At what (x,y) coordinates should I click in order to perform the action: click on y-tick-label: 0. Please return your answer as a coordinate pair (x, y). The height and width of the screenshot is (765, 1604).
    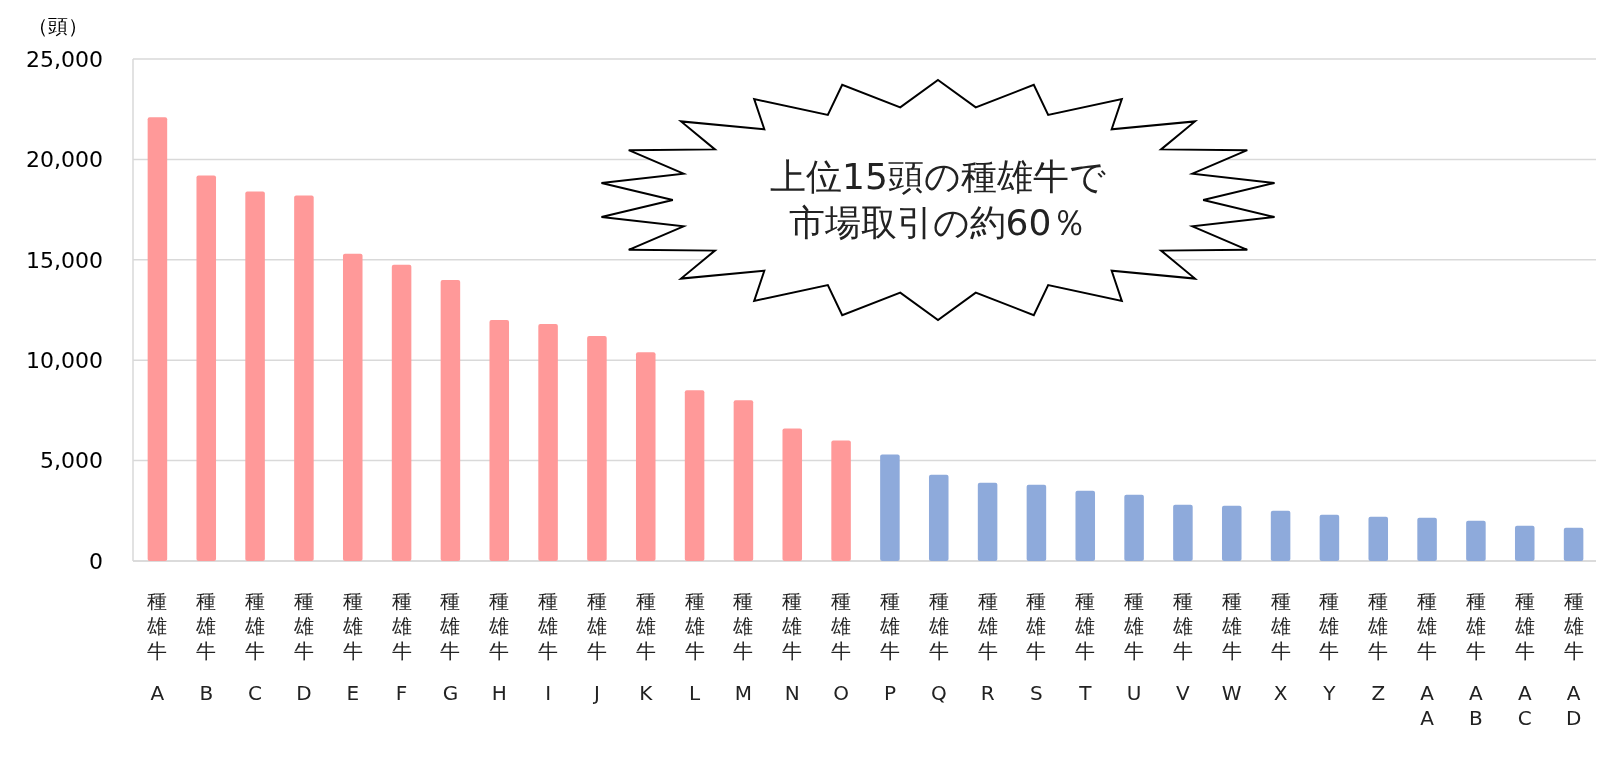
    Looking at the image, I should click on (96, 561).